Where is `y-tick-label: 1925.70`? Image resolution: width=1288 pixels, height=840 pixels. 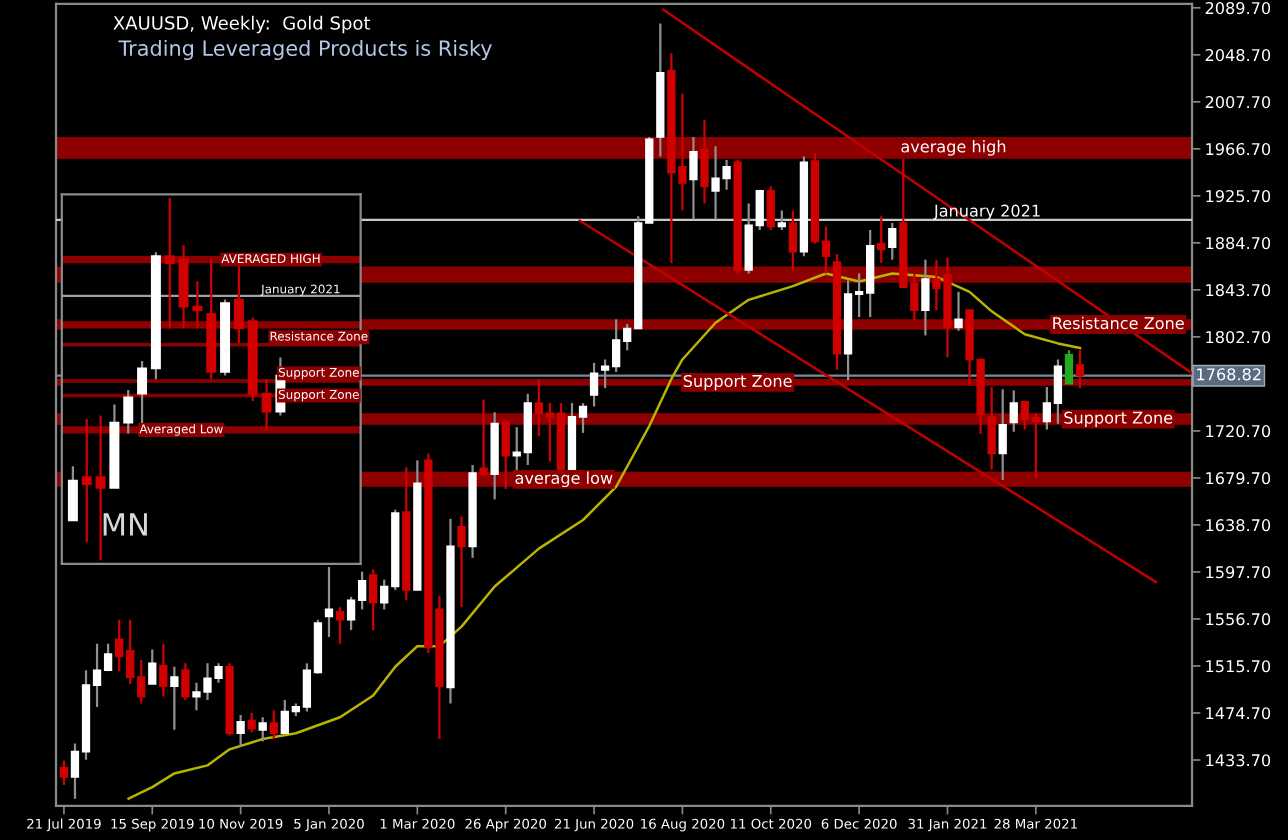 y-tick-label: 1925.70 is located at coordinates (1238, 196).